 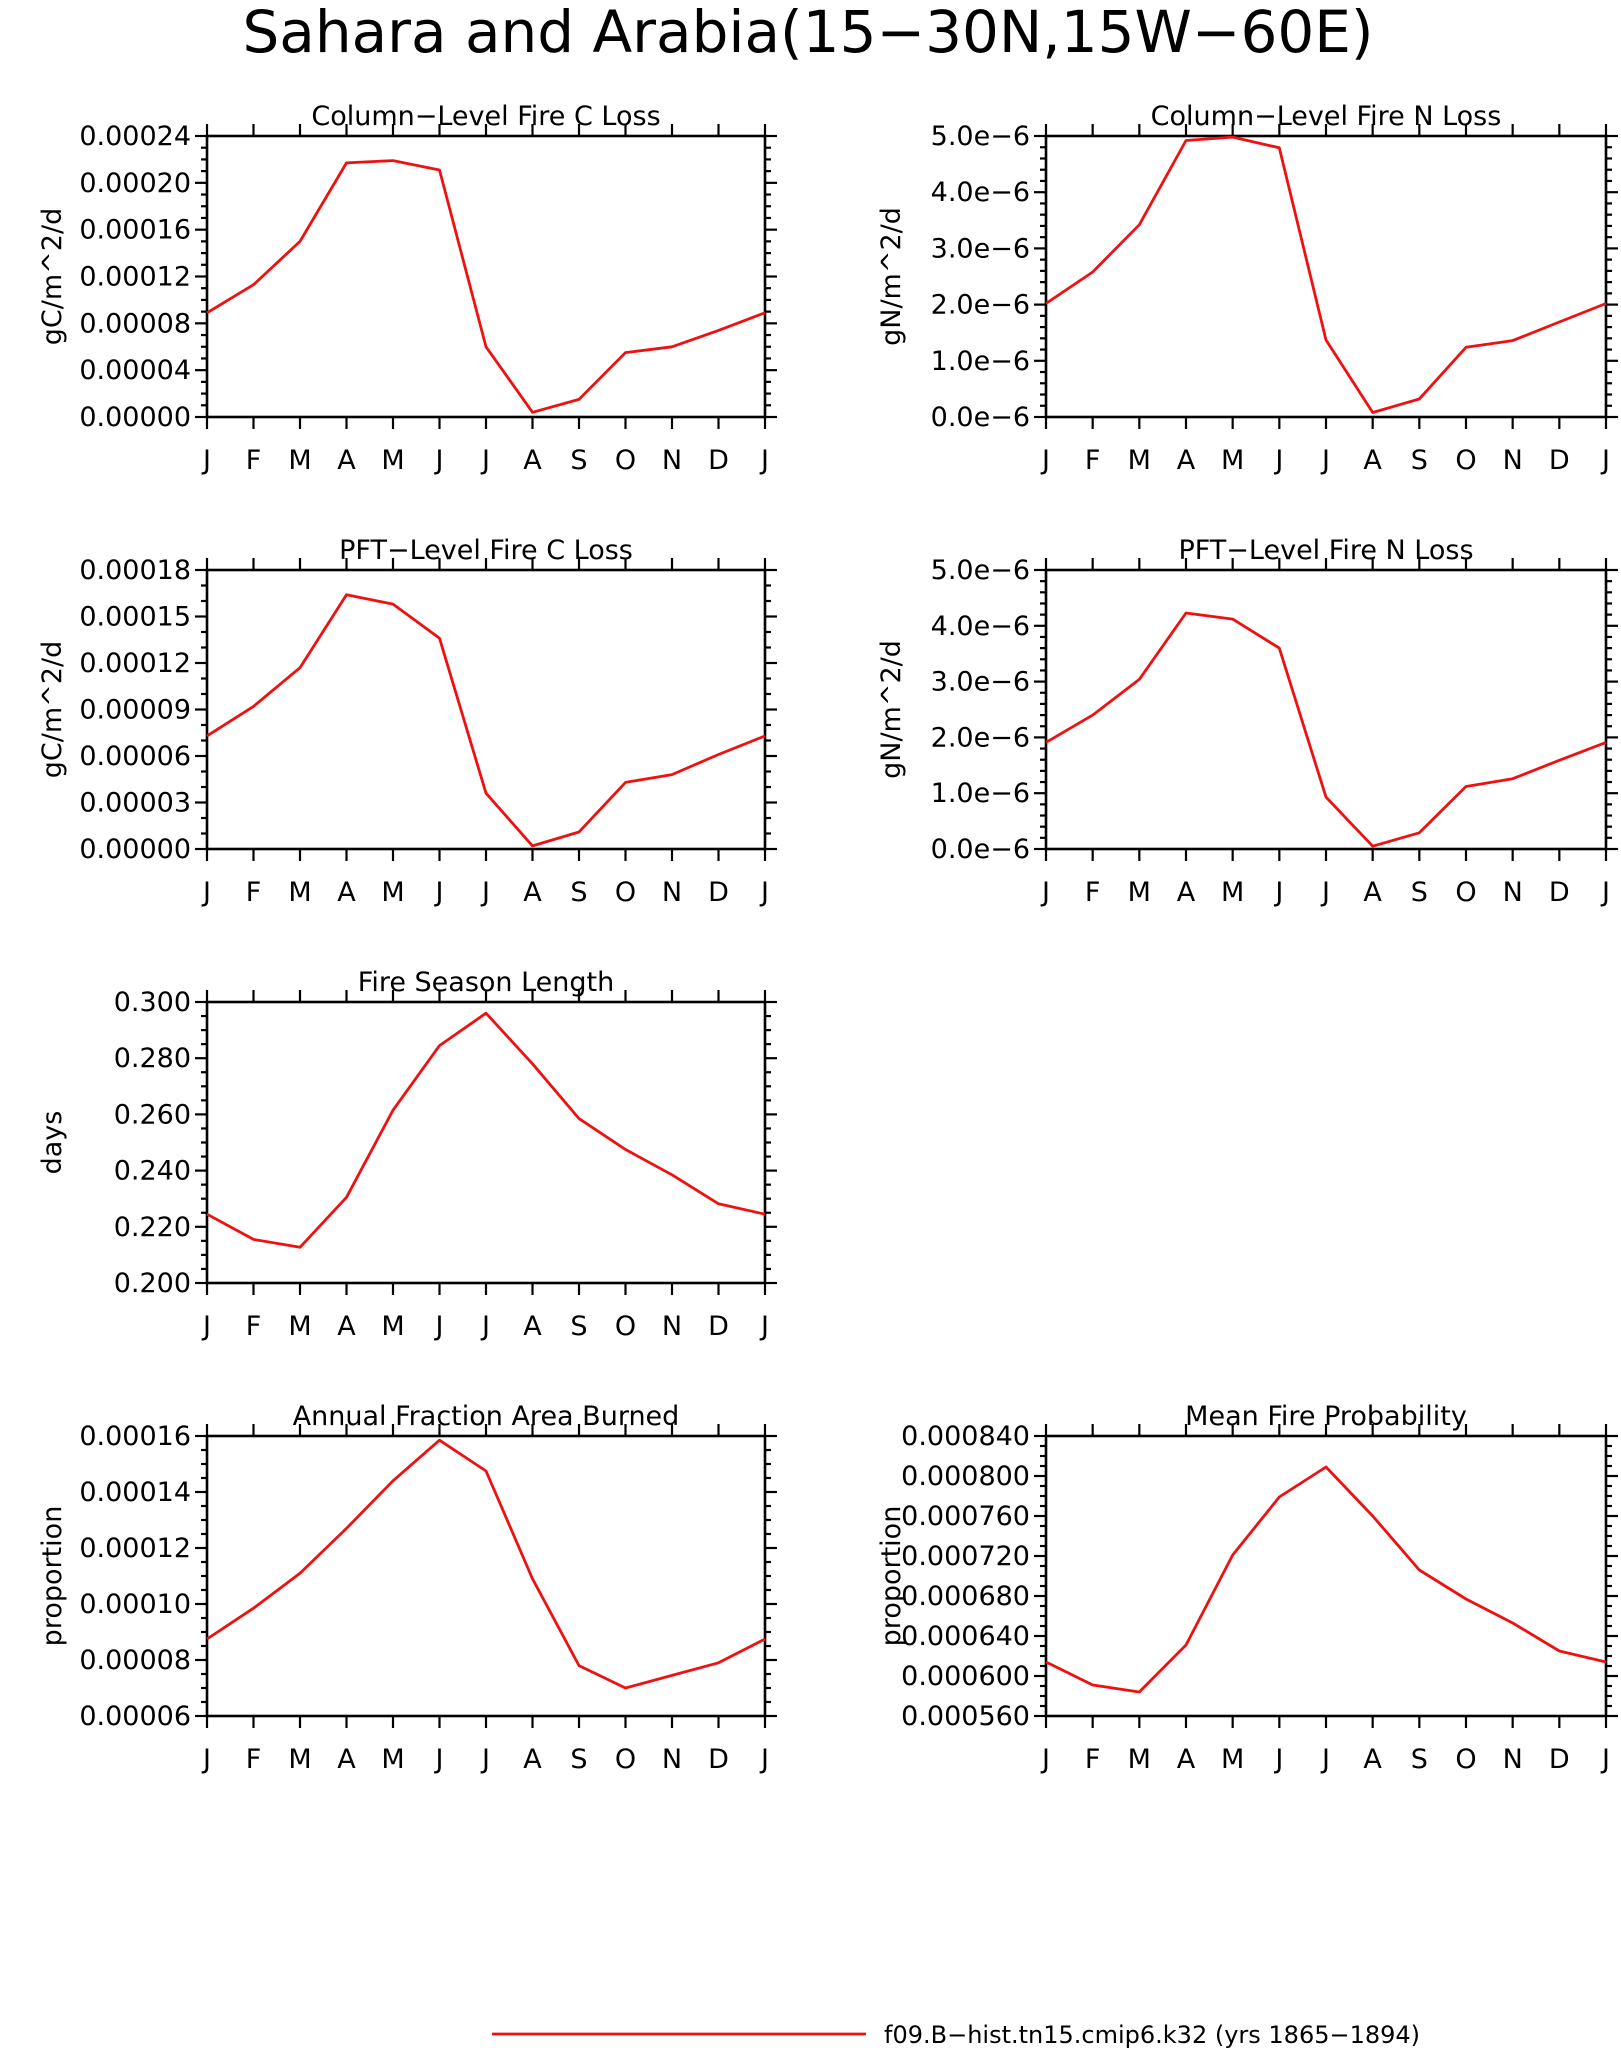 I want to click on figure-title: Sahara and Arabia(15−30N,15W−60E), so click(x=807, y=33).